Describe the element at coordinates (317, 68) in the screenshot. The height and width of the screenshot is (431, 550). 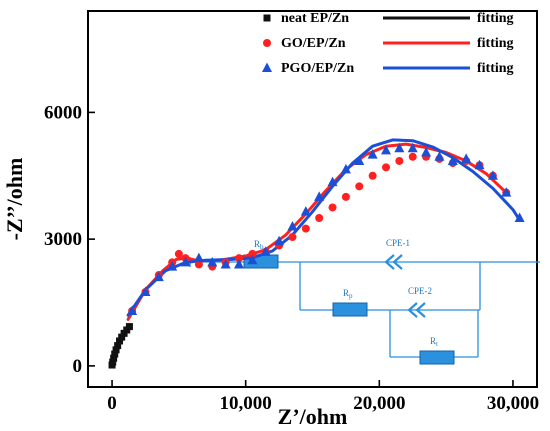
I see `legend-label-pgo-ep-zn: PGO/EP/Zn` at that location.